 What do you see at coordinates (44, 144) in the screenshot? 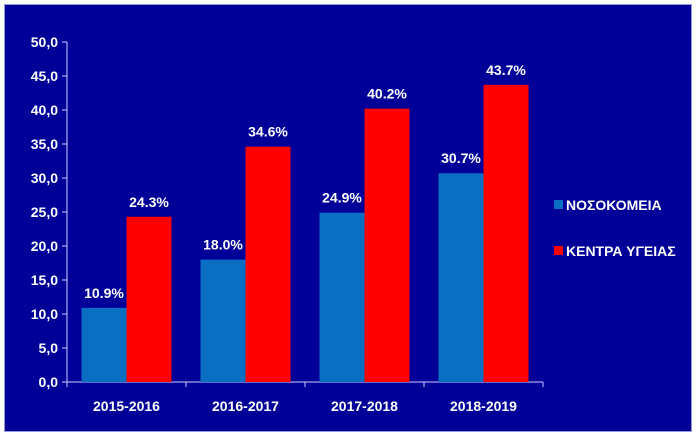
I see `y-tick-label: 35,0` at bounding box center [44, 144].